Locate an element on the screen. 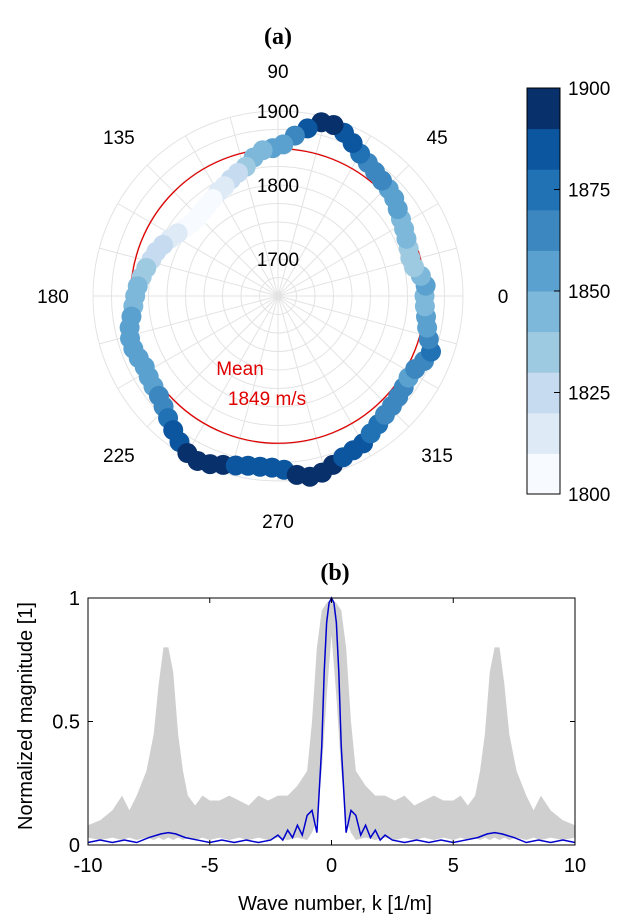 The image size is (618, 917). angle-tick-label: 315 is located at coordinates (437, 456).